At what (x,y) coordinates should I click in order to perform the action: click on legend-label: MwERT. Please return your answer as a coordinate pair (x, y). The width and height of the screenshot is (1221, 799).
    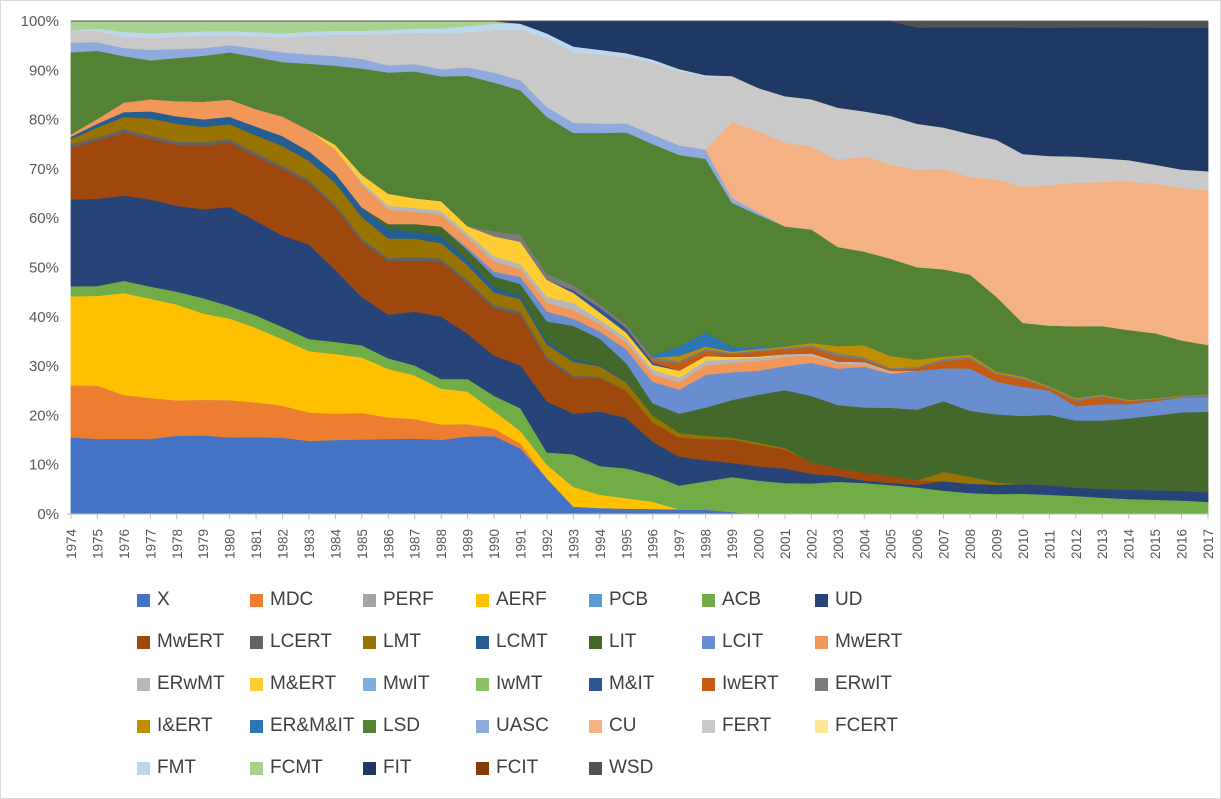
    Looking at the image, I should click on (191, 641).